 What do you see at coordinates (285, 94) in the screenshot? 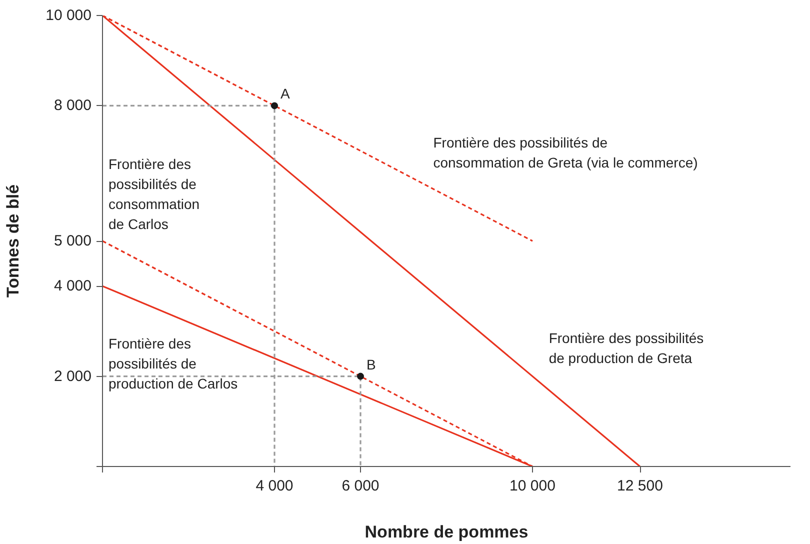
I see `annotation: A` at bounding box center [285, 94].